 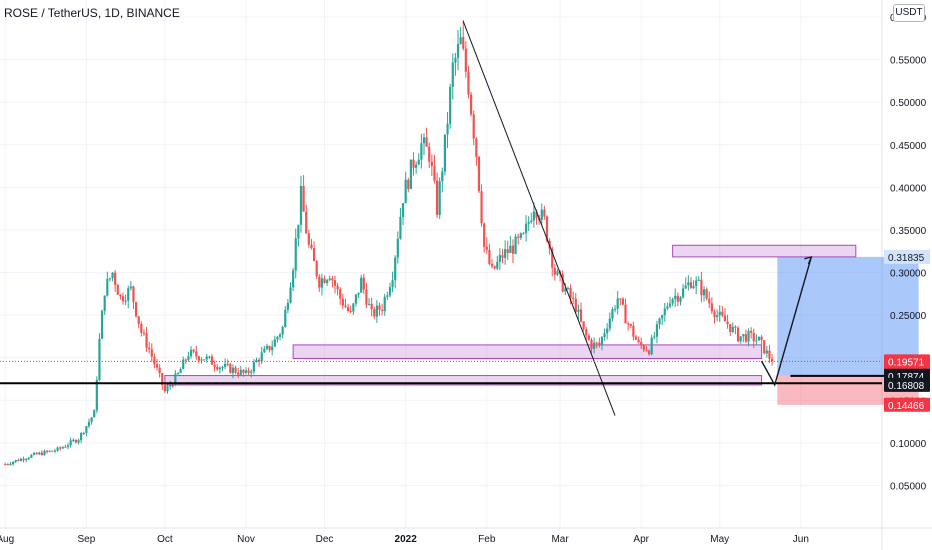 What do you see at coordinates (908, 188) in the screenshot?
I see `y-tick-label: 0.40000` at bounding box center [908, 188].